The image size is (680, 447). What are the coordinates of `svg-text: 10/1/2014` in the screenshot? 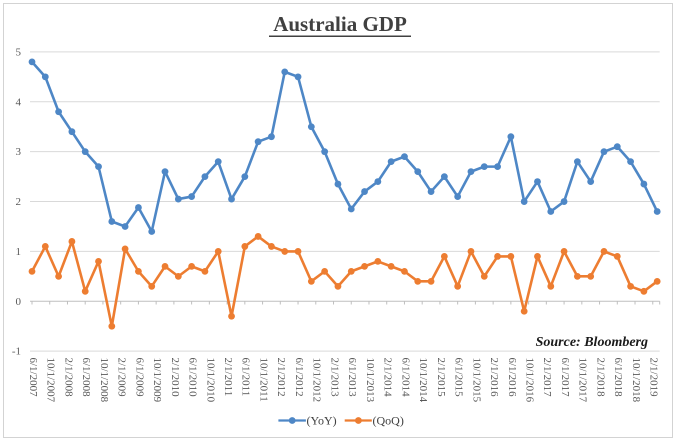 It's located at (423, 380).